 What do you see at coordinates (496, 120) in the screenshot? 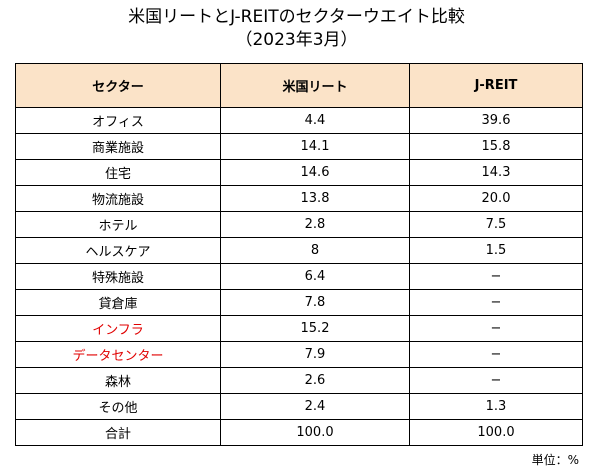
I see `j-reit-value-cell: 39.6` at bounding box center [496, 120].